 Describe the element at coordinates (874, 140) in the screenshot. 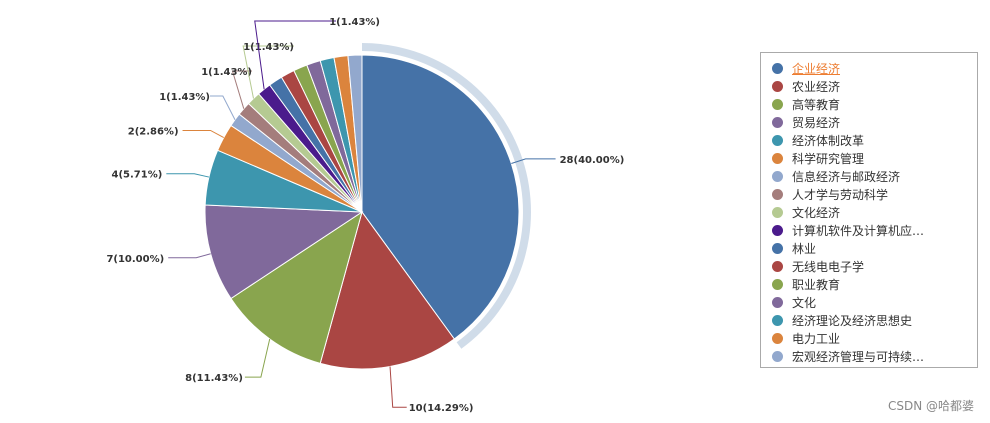

I see `legend-item-4: 经济体制改革` at that location.